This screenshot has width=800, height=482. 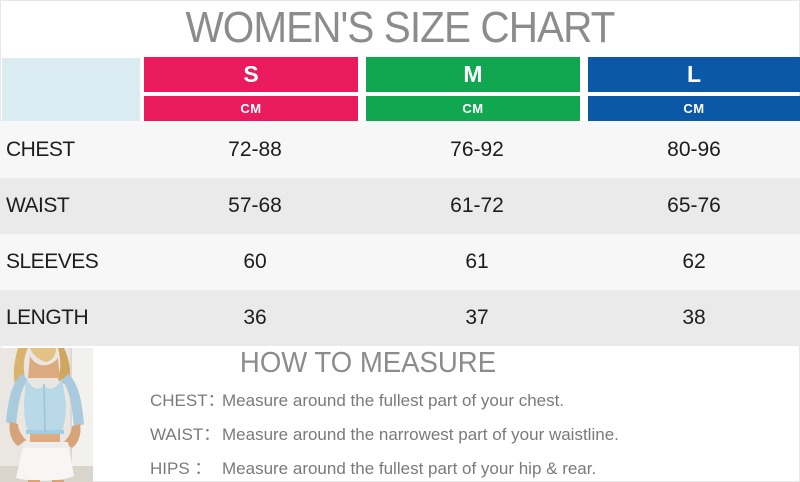 I want to click on page-title: WOMEN'S SIZE CHART, so click(x=400, y=27).